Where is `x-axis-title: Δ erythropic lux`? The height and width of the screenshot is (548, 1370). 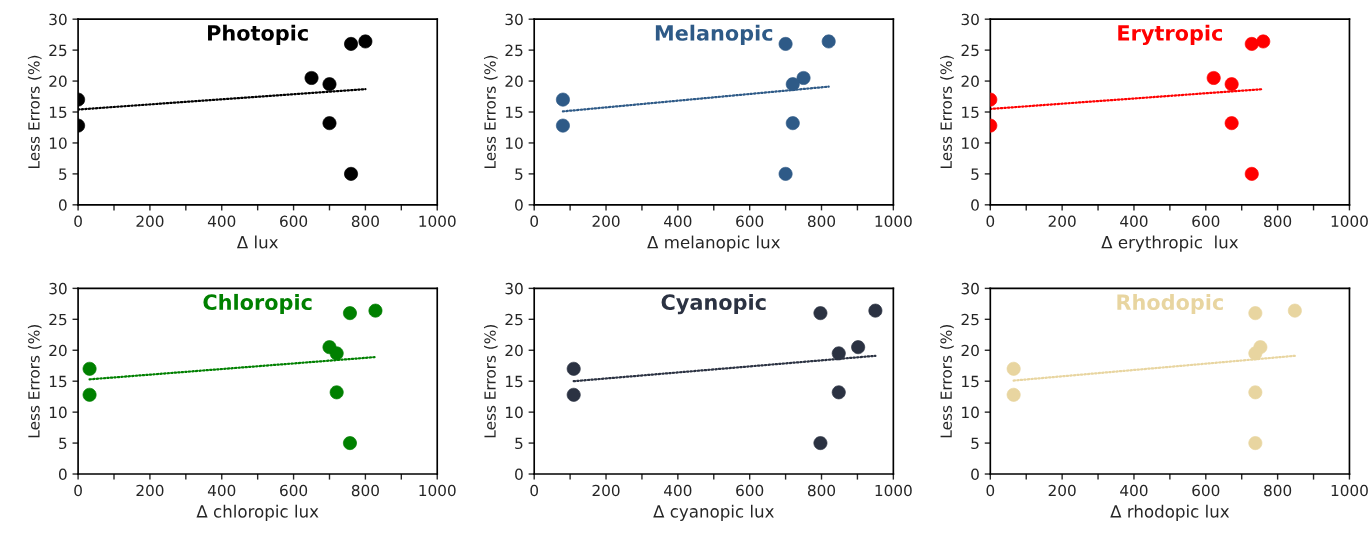
x-axis-title: Δ erythropic lux is located at coordinates (1170, 243).